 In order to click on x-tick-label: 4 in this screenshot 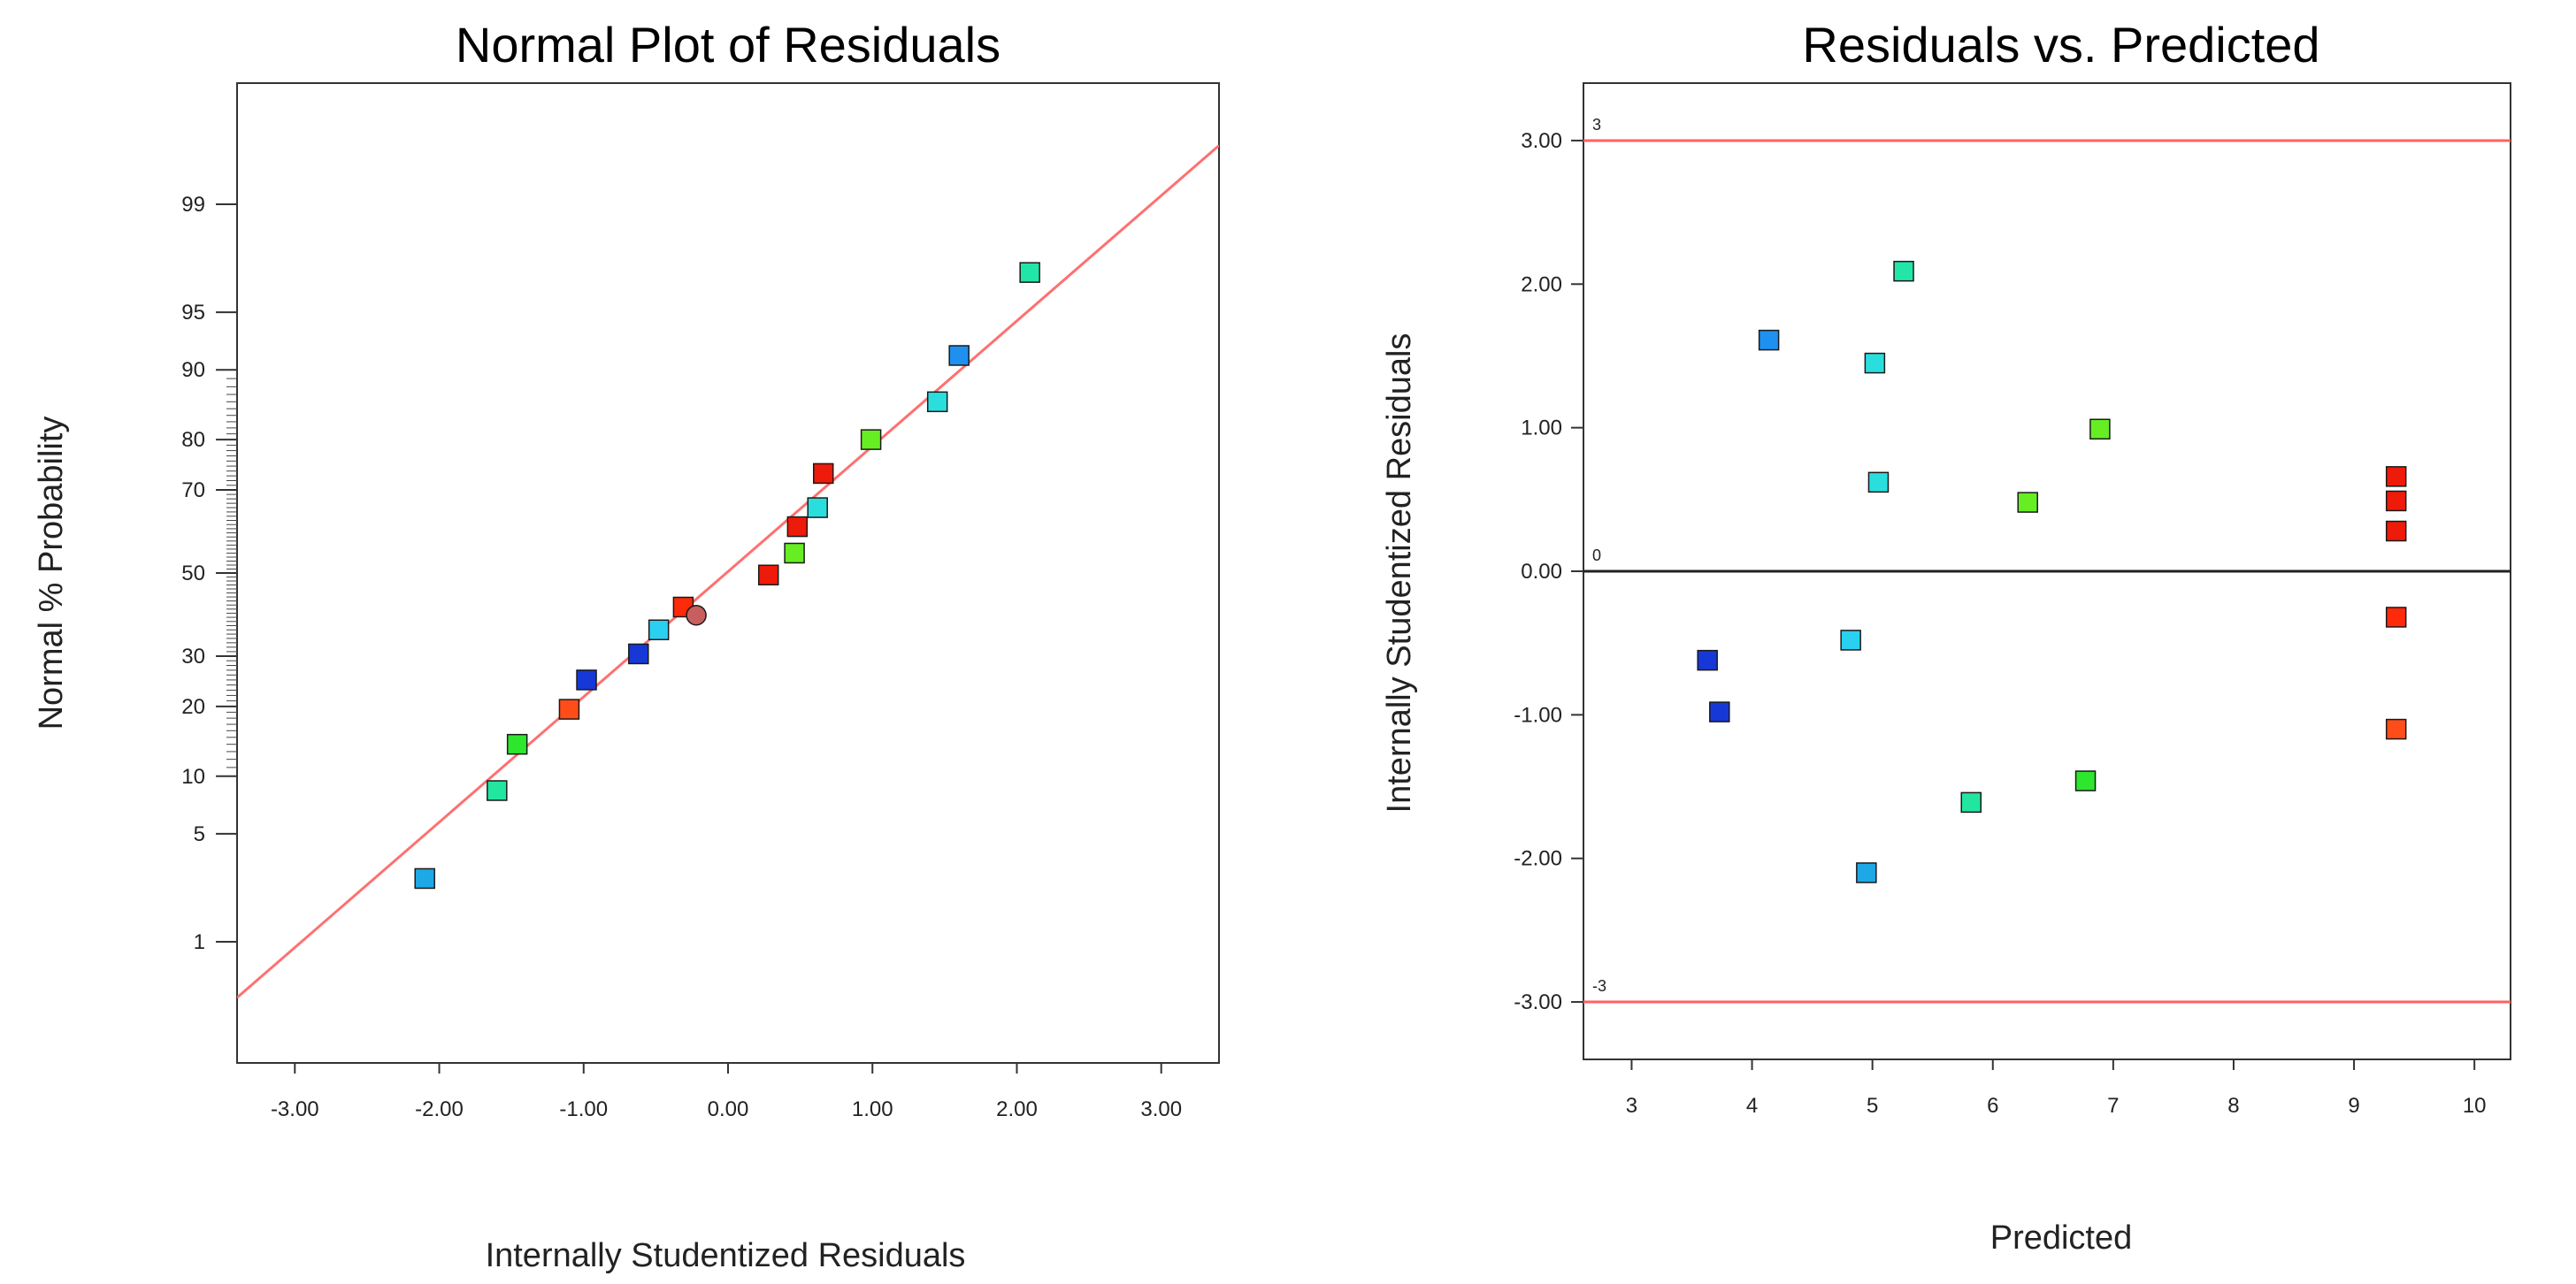, I will do `click(1752, 1106)`.